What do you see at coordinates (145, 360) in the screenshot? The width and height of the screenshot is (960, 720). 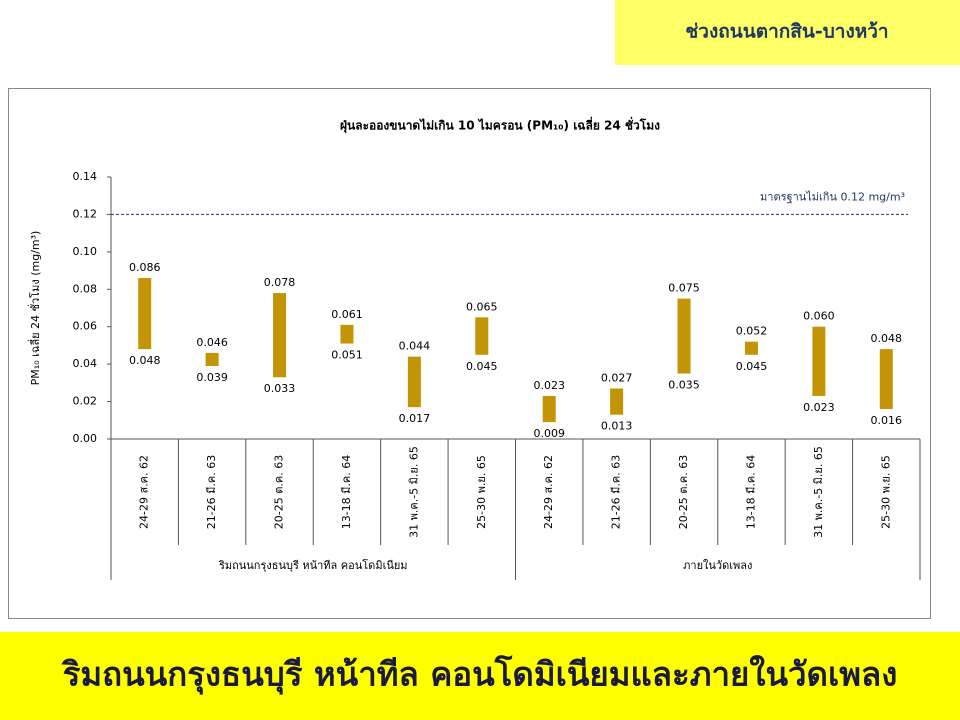 I see `value-label-low: 0.048` at bounding box center [145, 360].